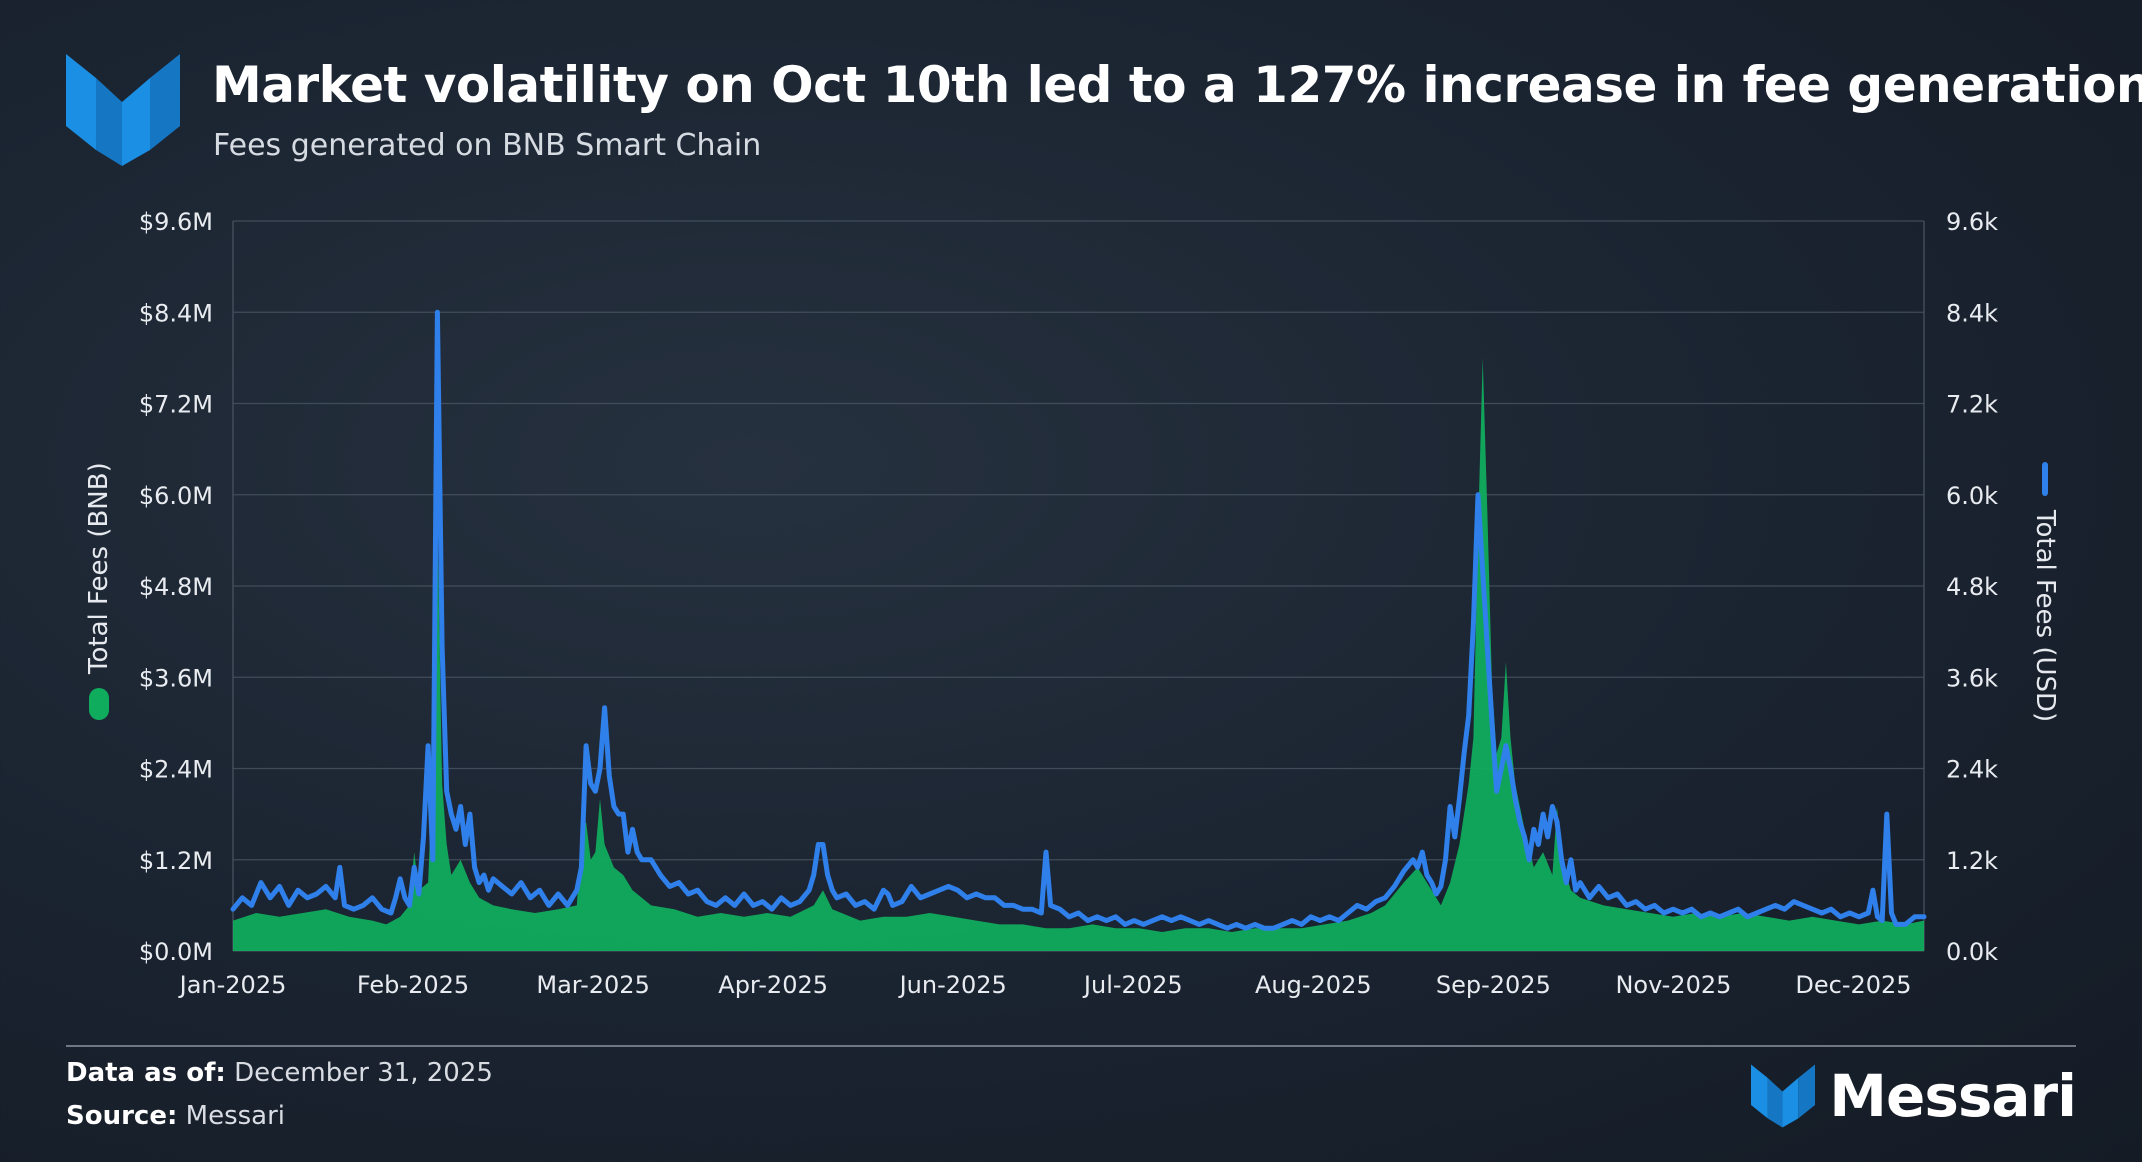 This screenshot has height=1162, width=2142. What do you see at coordinates (1972, 405) in the screenshot?
I see `y-tick-right: 7.2k` at bounding box center [1972, 405].